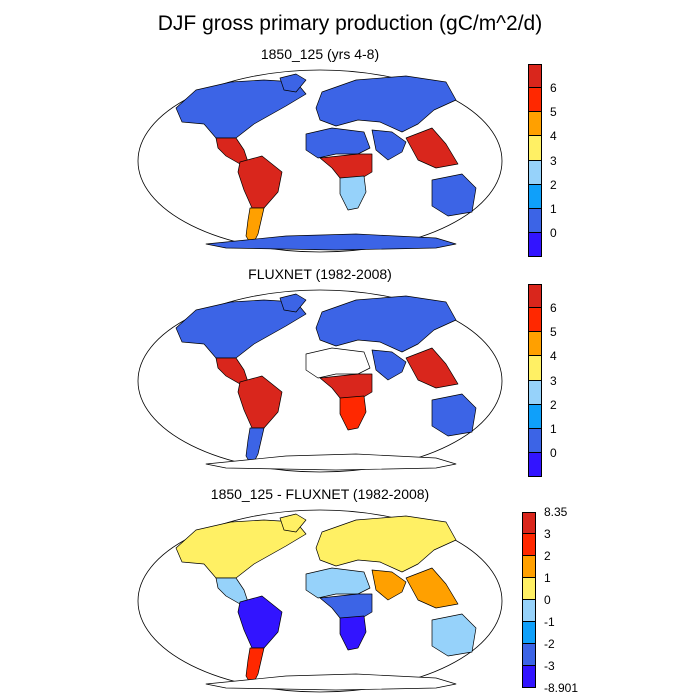 This screenshot has width=700, height=700. What do you see at coordinates (320, 54) in the screenshot?
I see `panel-1-title: 1850_125 (yrs 4-8)` at bounding box center [320, 54].